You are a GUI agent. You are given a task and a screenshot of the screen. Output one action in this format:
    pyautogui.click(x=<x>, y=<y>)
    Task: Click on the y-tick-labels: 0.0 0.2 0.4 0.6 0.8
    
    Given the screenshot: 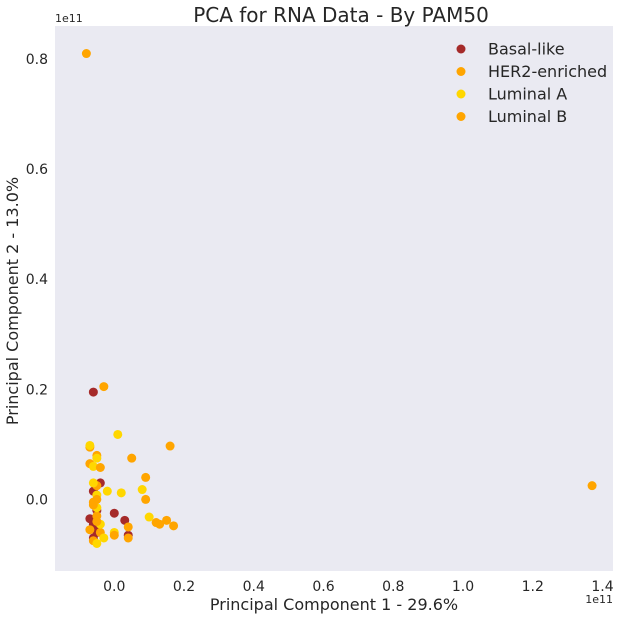 What is the action you would take?
    pyautogui.click(x=37, y=280)
    